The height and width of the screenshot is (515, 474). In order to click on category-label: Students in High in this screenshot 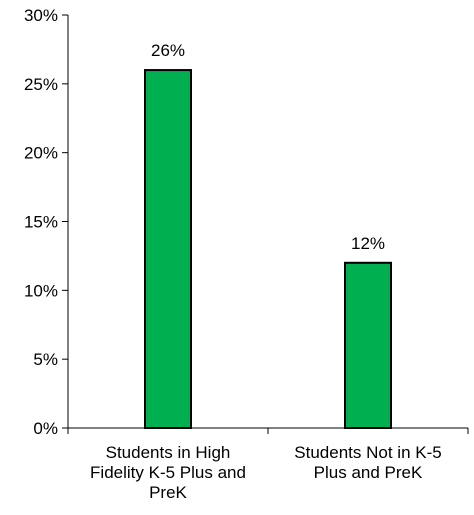, I will do `click(168, 452)`.